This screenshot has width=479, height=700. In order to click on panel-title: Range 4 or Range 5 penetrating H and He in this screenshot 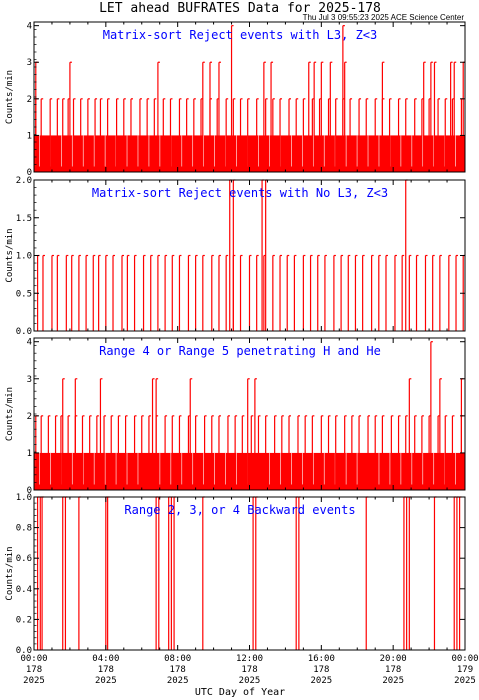, I will do `click(240, 351)`.